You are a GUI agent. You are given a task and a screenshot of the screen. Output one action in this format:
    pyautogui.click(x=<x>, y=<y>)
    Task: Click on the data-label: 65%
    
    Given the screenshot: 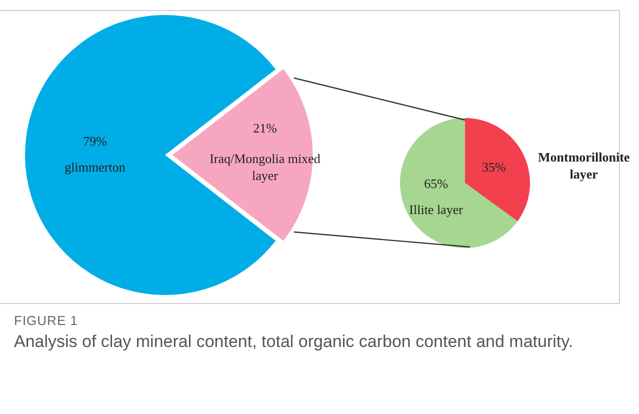 What is the action you would take?
    pyautogui.click(x=436, y=184)
    